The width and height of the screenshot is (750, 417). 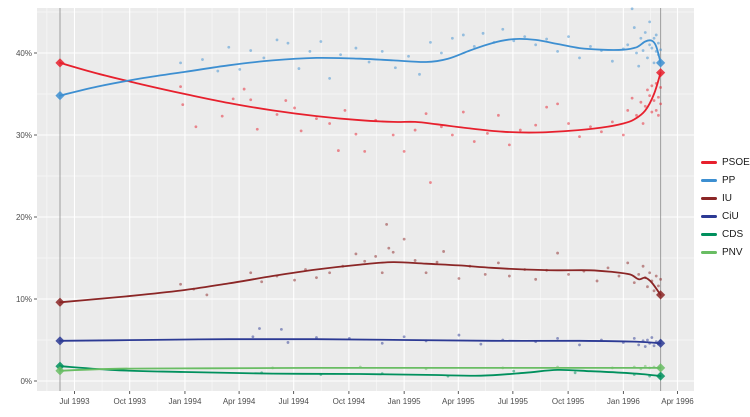 What do you see at coordinates (458, 401) in the screenshot?
I see `x-tick-label: Apr 1995` at bounding box center [458, 401].